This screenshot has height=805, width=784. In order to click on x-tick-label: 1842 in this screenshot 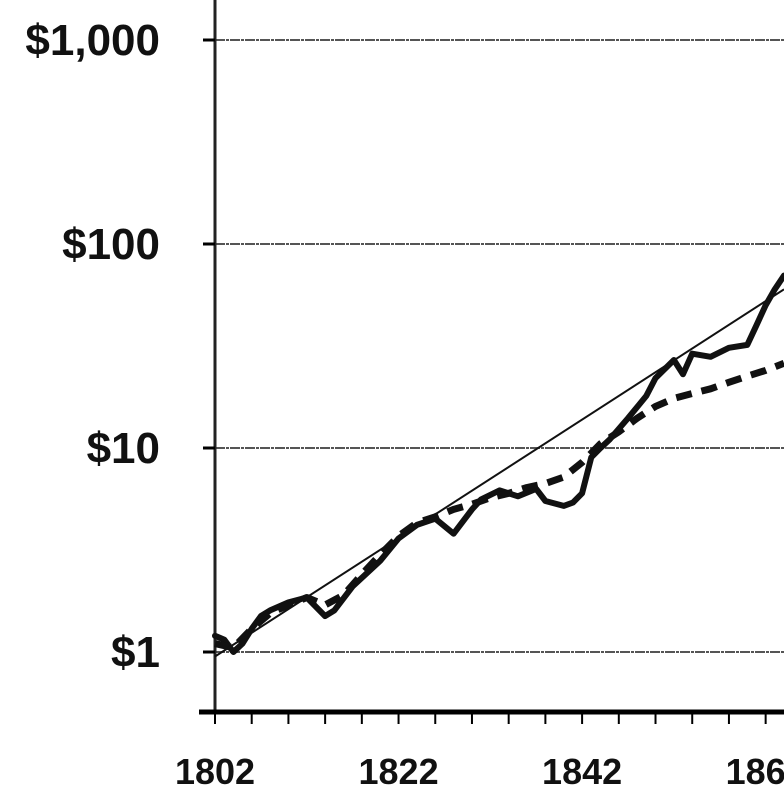, I will do `click(582, 771)`.